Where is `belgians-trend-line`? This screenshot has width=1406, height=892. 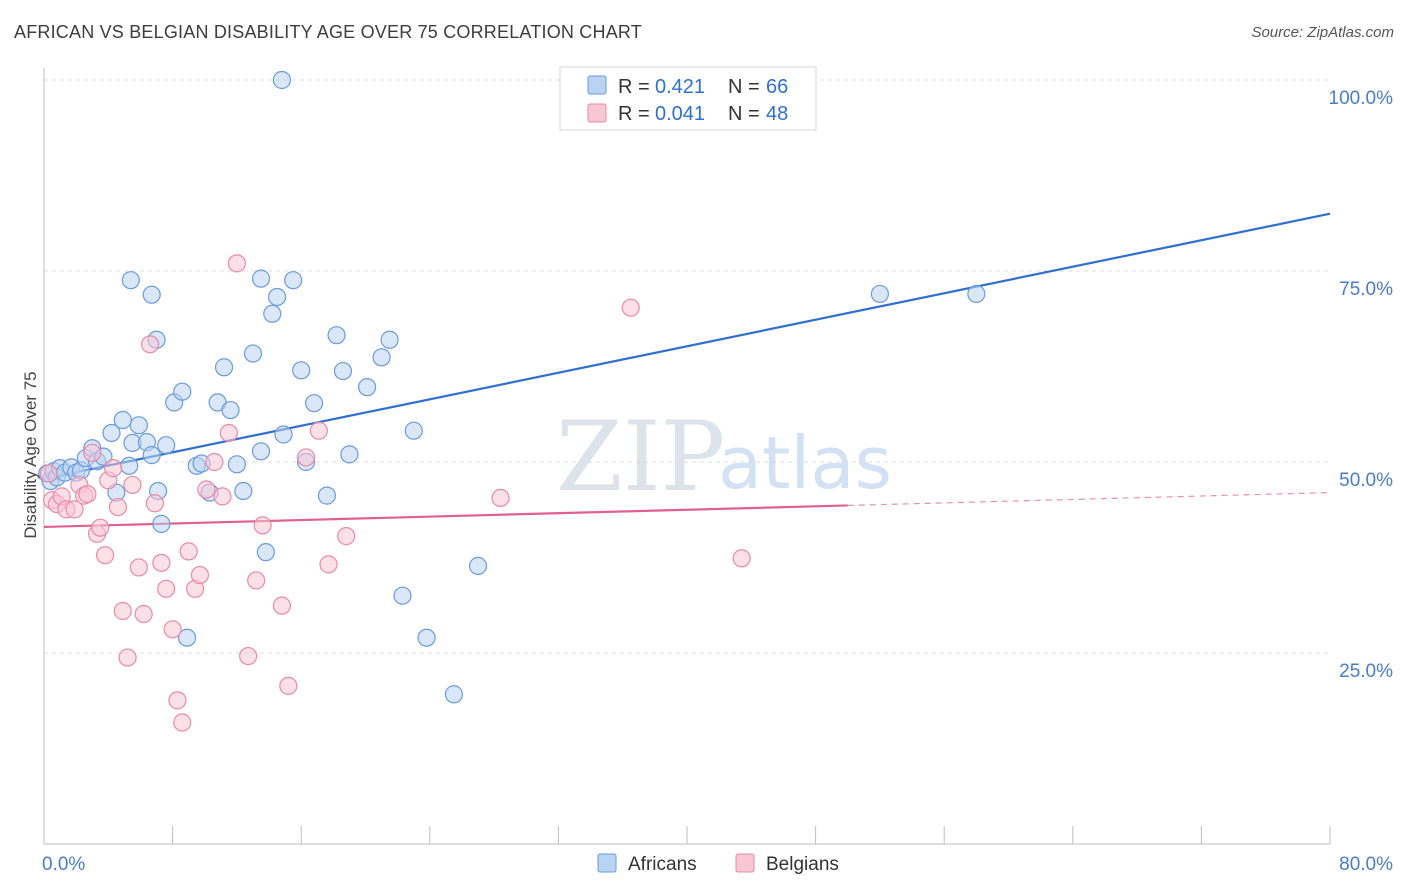 belgians-trend-line is located at coordinates (445, 516).